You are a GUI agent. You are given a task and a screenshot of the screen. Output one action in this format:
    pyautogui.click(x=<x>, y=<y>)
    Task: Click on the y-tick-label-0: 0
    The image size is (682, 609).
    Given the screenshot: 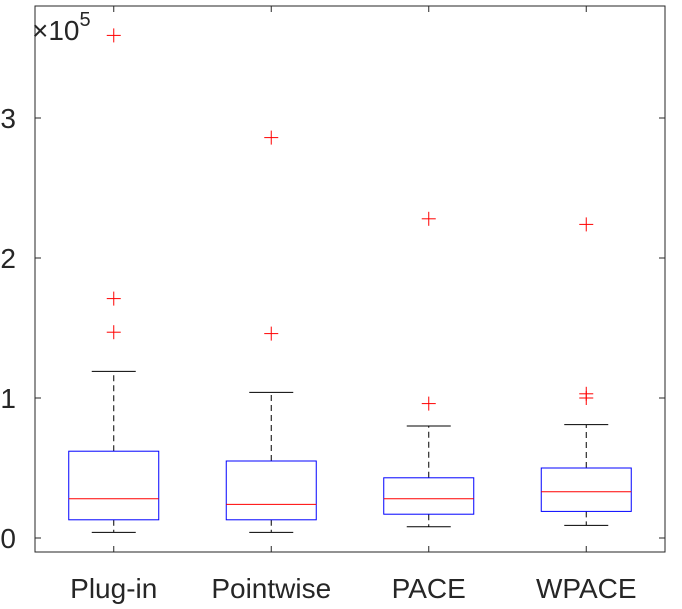 What is the action you would take?
    pyautogui.click(x=8, y=538)
    